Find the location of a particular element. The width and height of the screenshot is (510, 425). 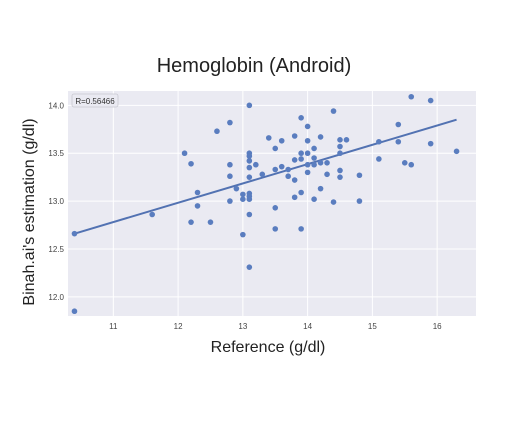

x-tick-label: 13 is located at coordinates (242, 326).